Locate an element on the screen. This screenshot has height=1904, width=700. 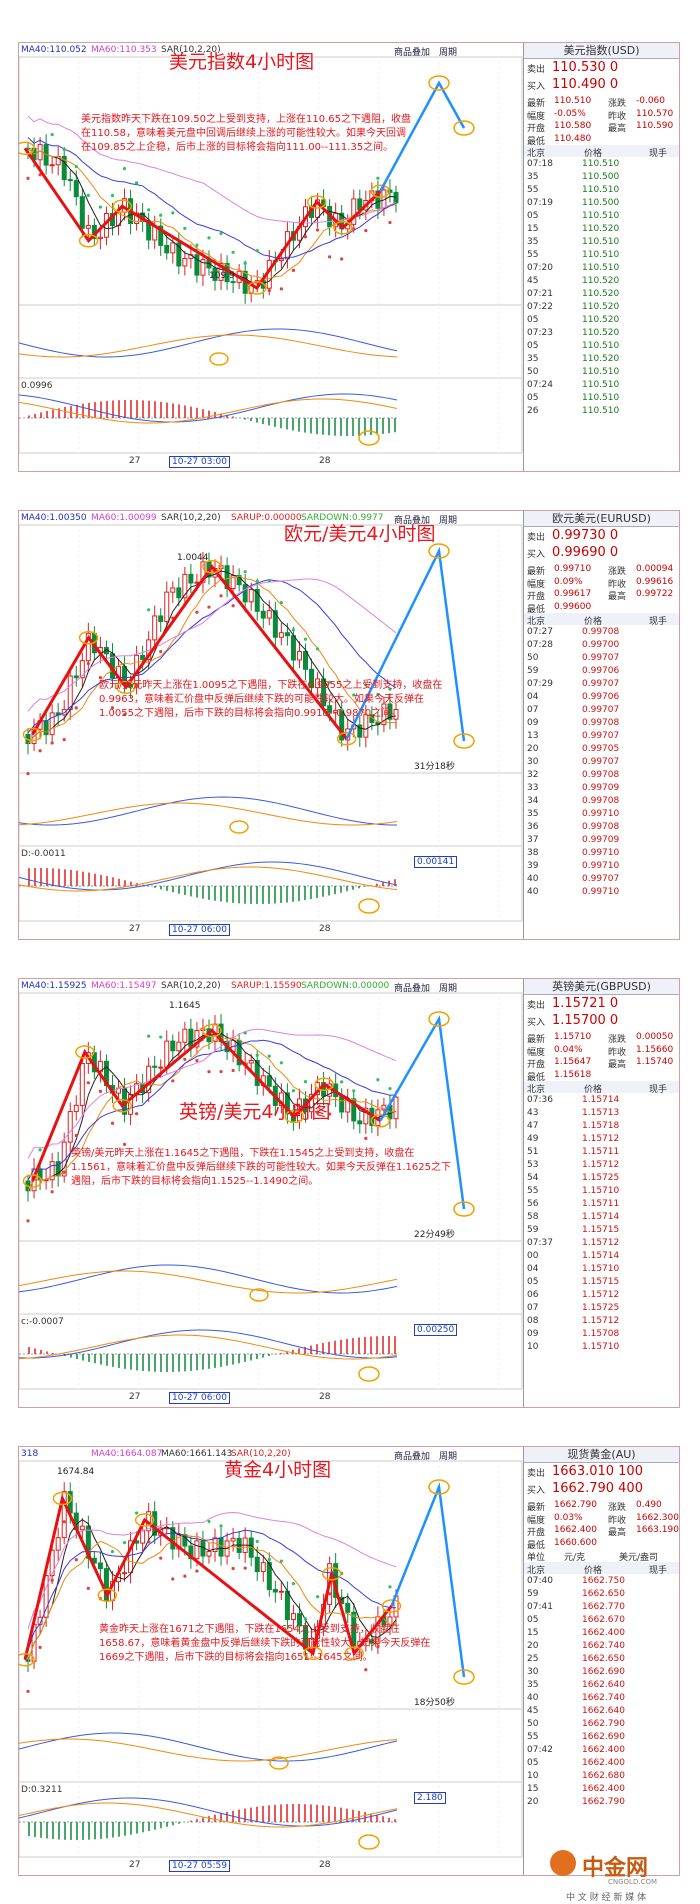
moving-average is located at coordinates (212, 198).